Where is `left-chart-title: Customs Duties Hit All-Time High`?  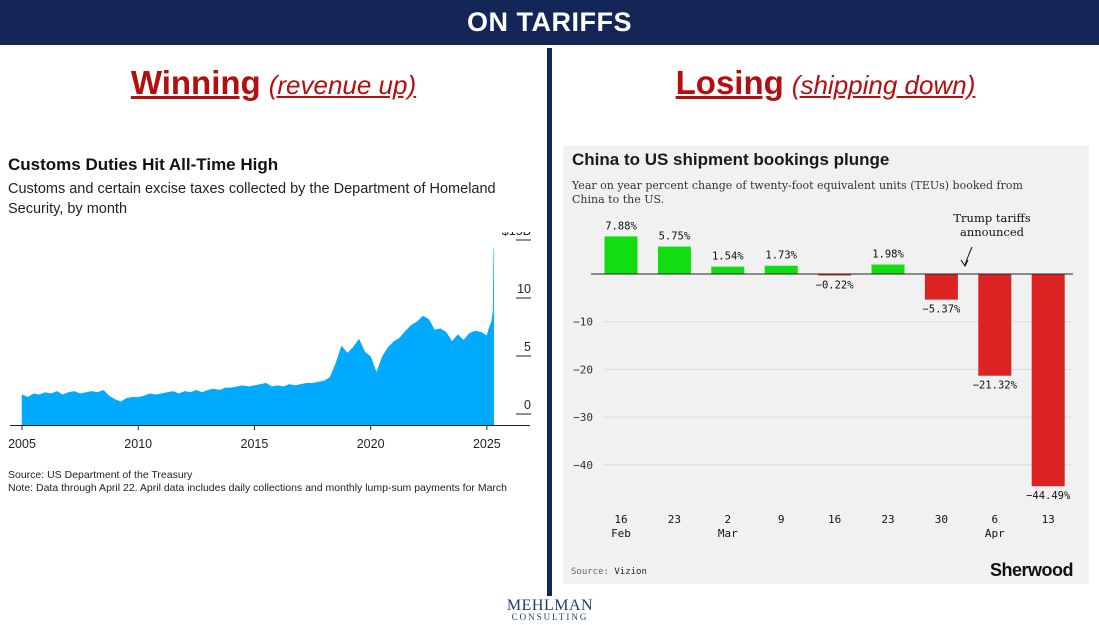
left-chart-title: Customs Duties Hit All-Time High is located at coordinates (143, 164).